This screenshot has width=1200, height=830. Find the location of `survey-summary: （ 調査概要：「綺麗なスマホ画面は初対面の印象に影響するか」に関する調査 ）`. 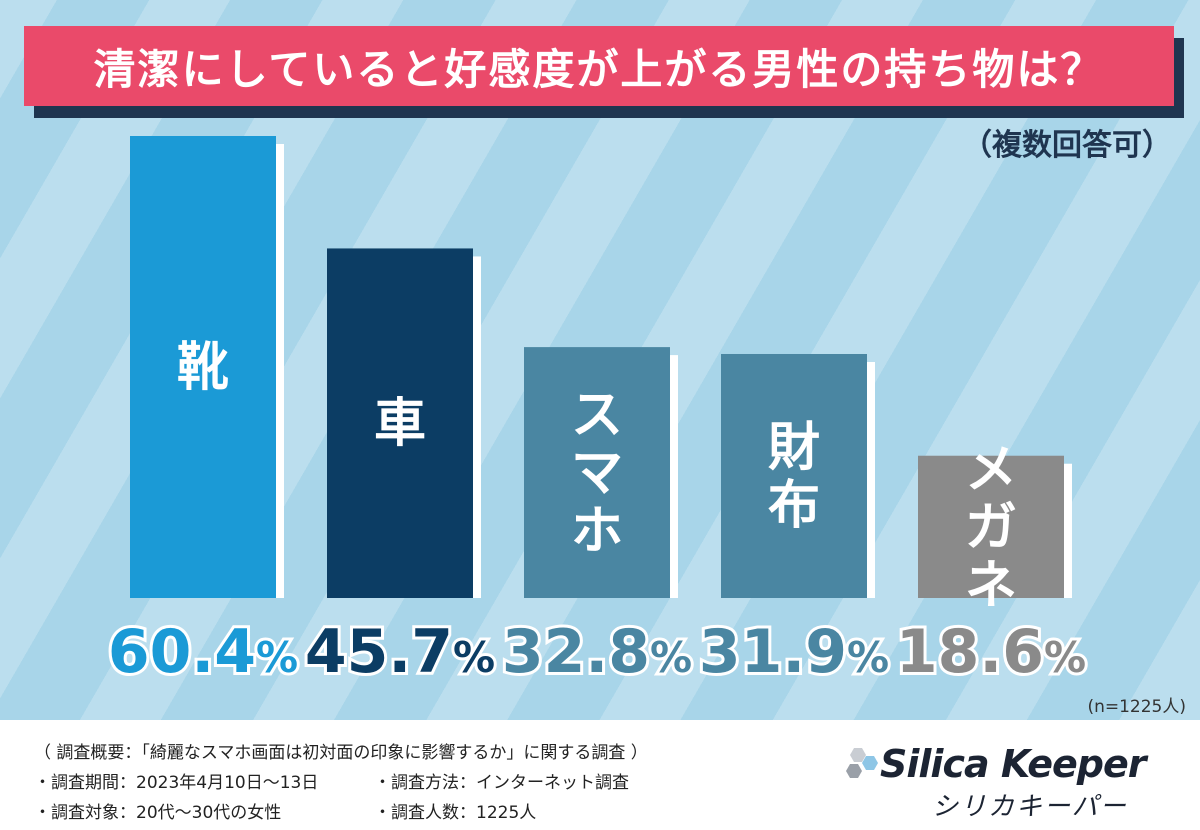

survey-summary: （ 調査概要：「綺麗なスマホ画面は初対面の印象に影響するか」に関する調査 ） is located at coordinates (341, 753).